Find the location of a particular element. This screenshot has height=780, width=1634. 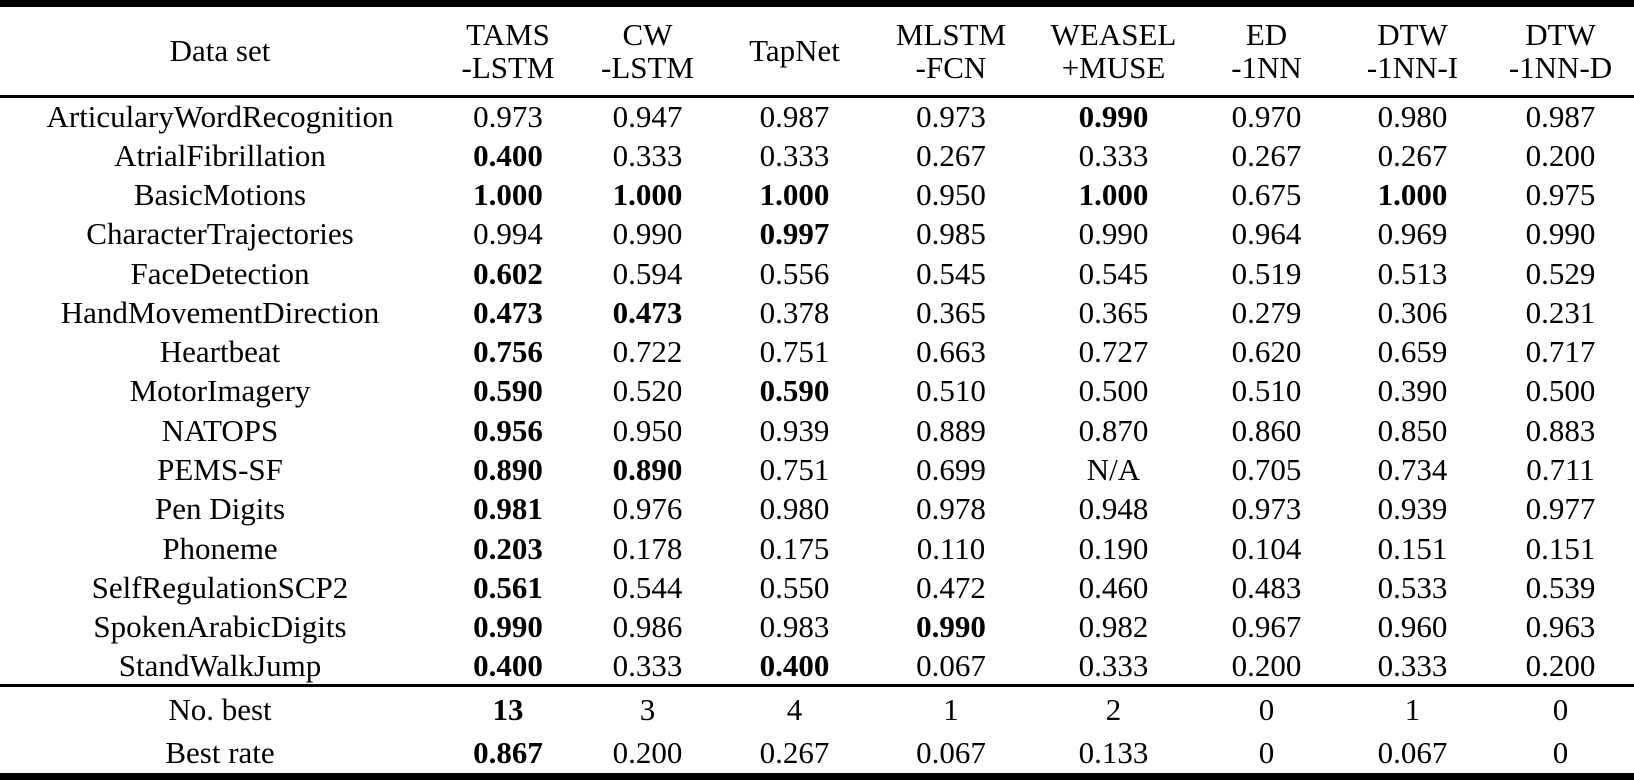

dataset-name: CharacterTrajectories is located at coordinates (220, 234).